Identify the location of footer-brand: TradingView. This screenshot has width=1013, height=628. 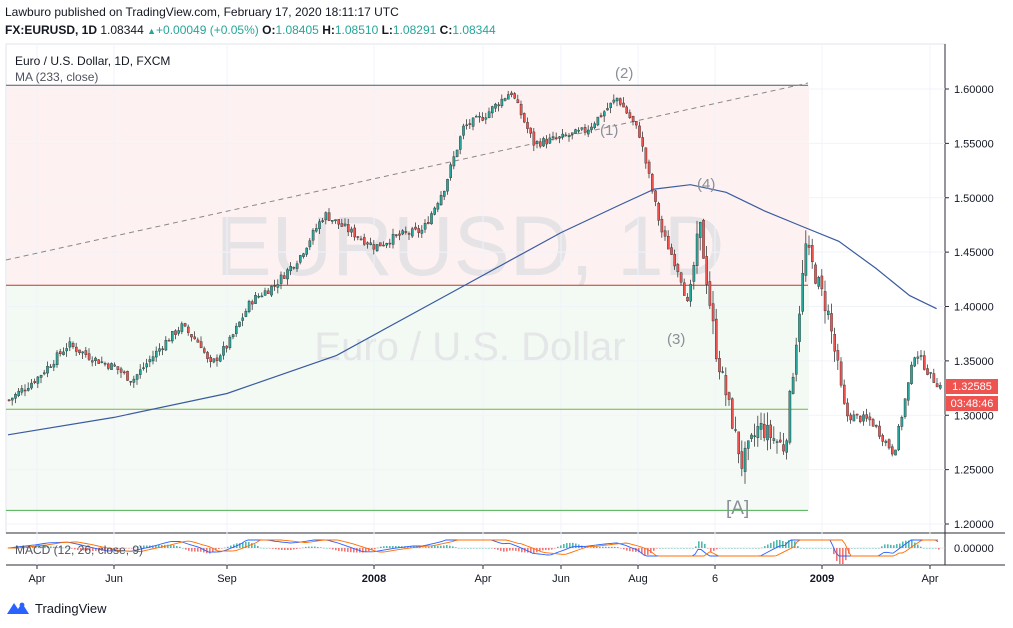
(56, 608).